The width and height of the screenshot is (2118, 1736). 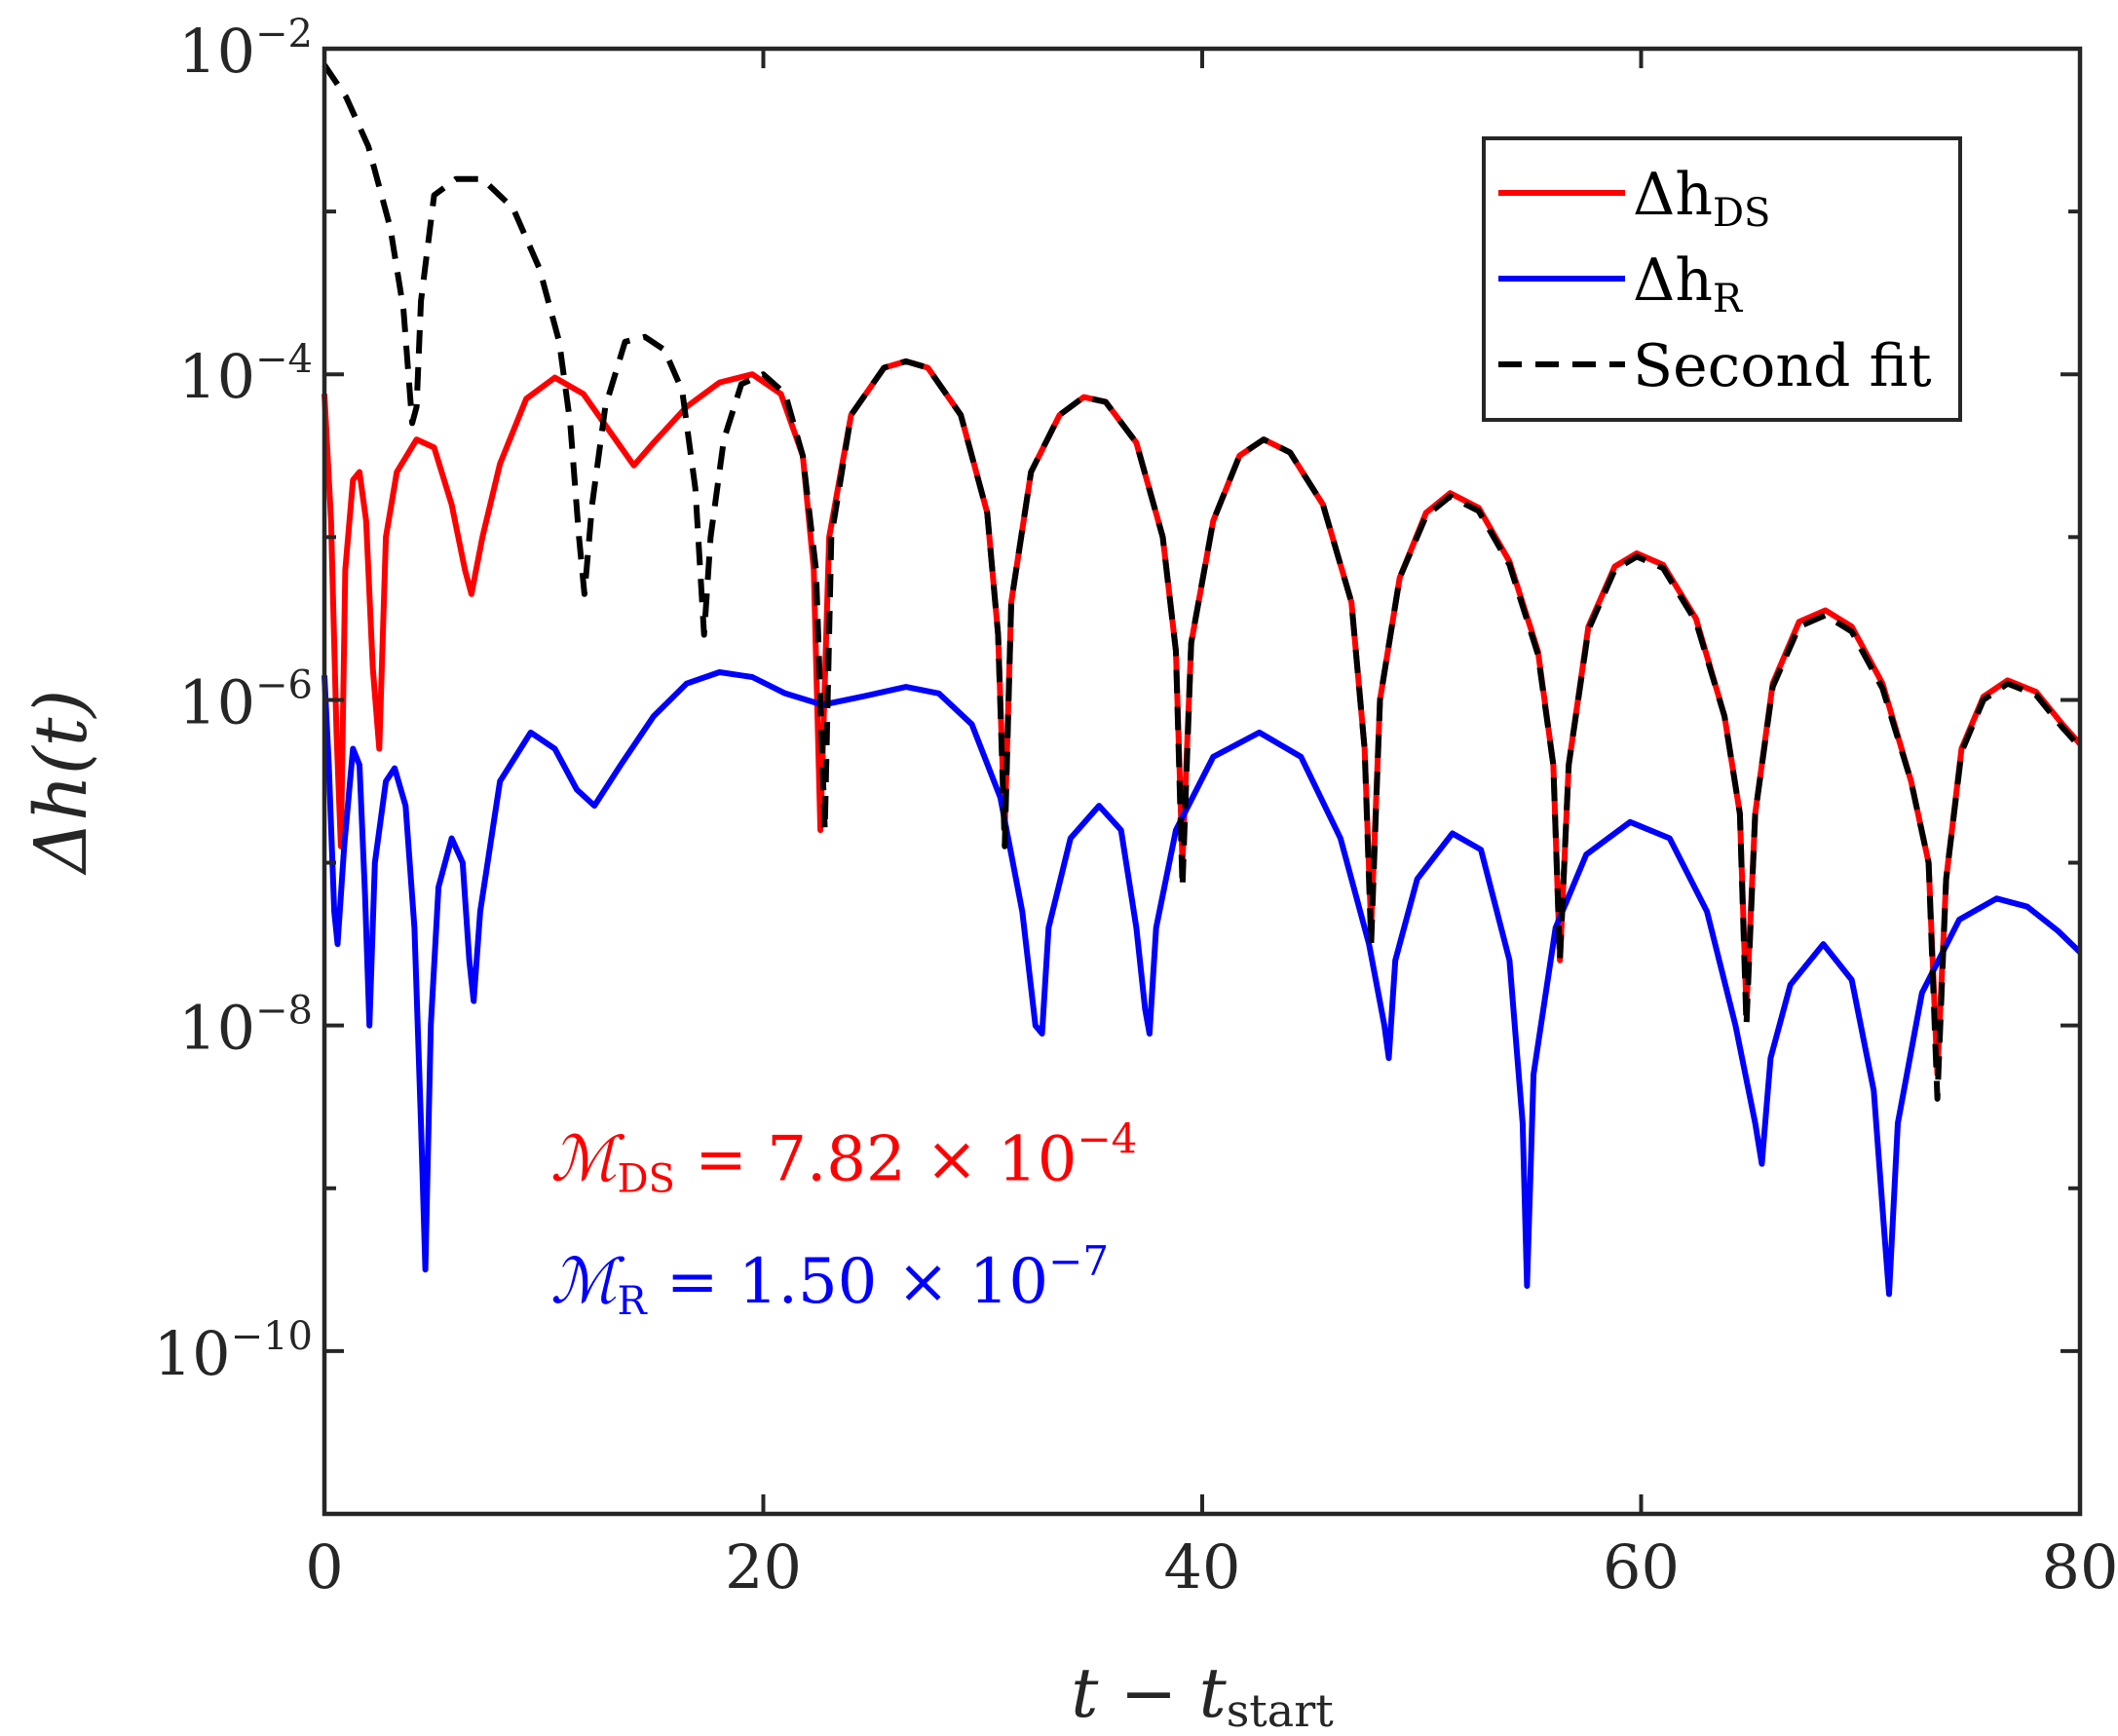 I want to click on x-tick-label: 80, so click(x=2080, y=1567).